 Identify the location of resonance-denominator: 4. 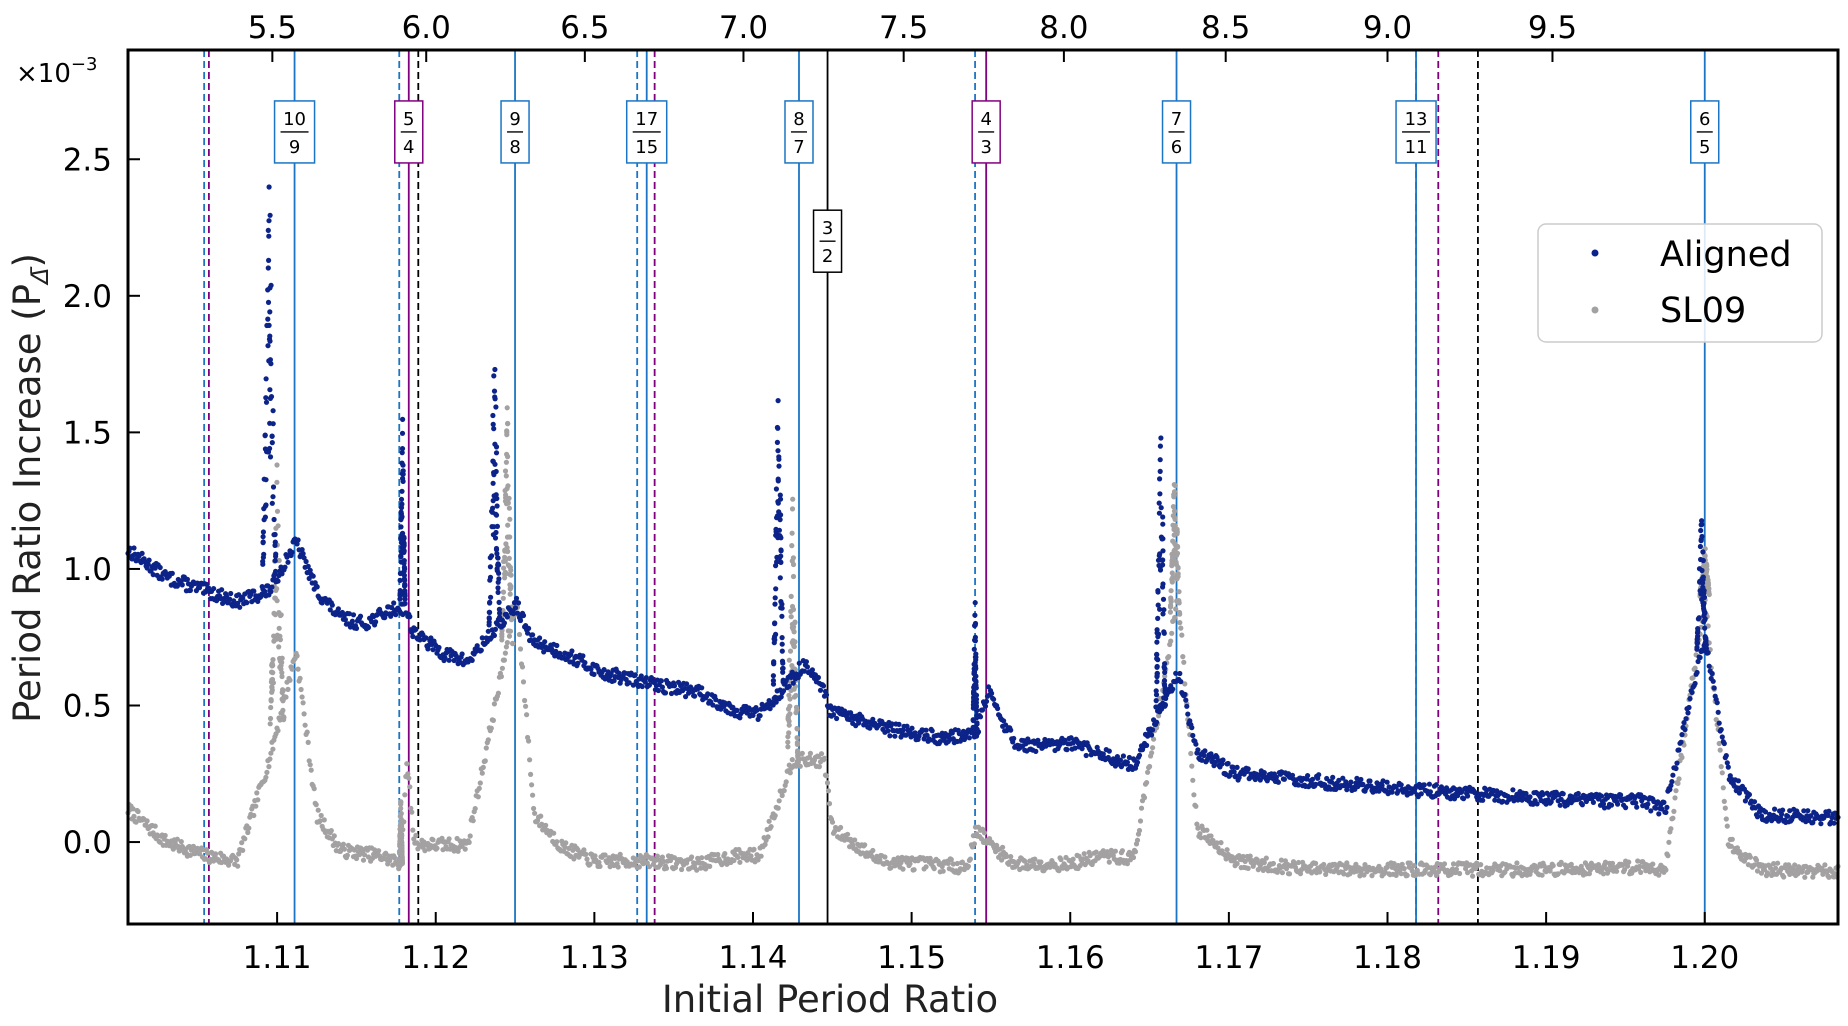
(408, 147).